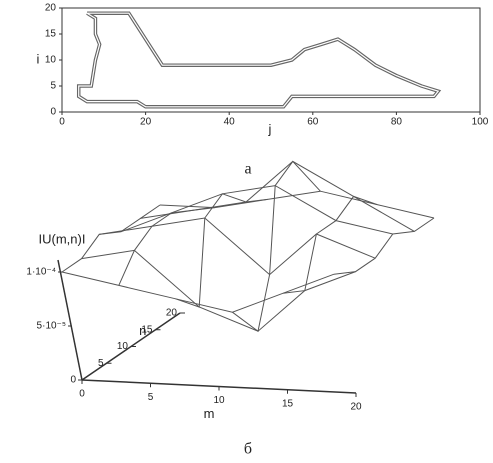 This screenshot has width=493, height=463. I want to click on z-axis-label: IU(m,n)I, so click(62, 238).